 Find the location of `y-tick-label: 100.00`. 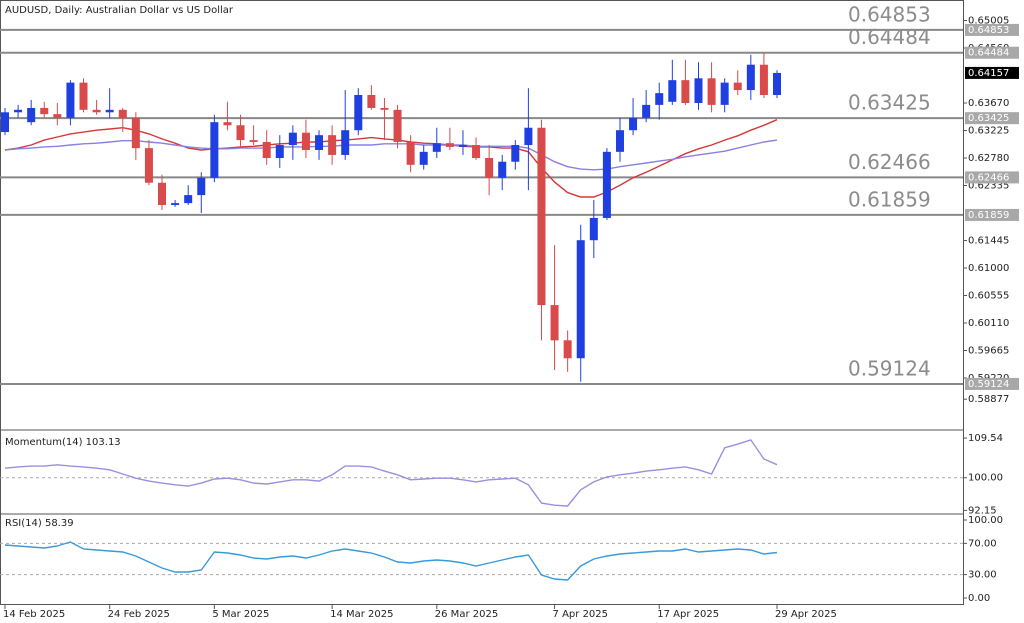

y-tick-label: 100.00 is located at coordinates (985, 520).